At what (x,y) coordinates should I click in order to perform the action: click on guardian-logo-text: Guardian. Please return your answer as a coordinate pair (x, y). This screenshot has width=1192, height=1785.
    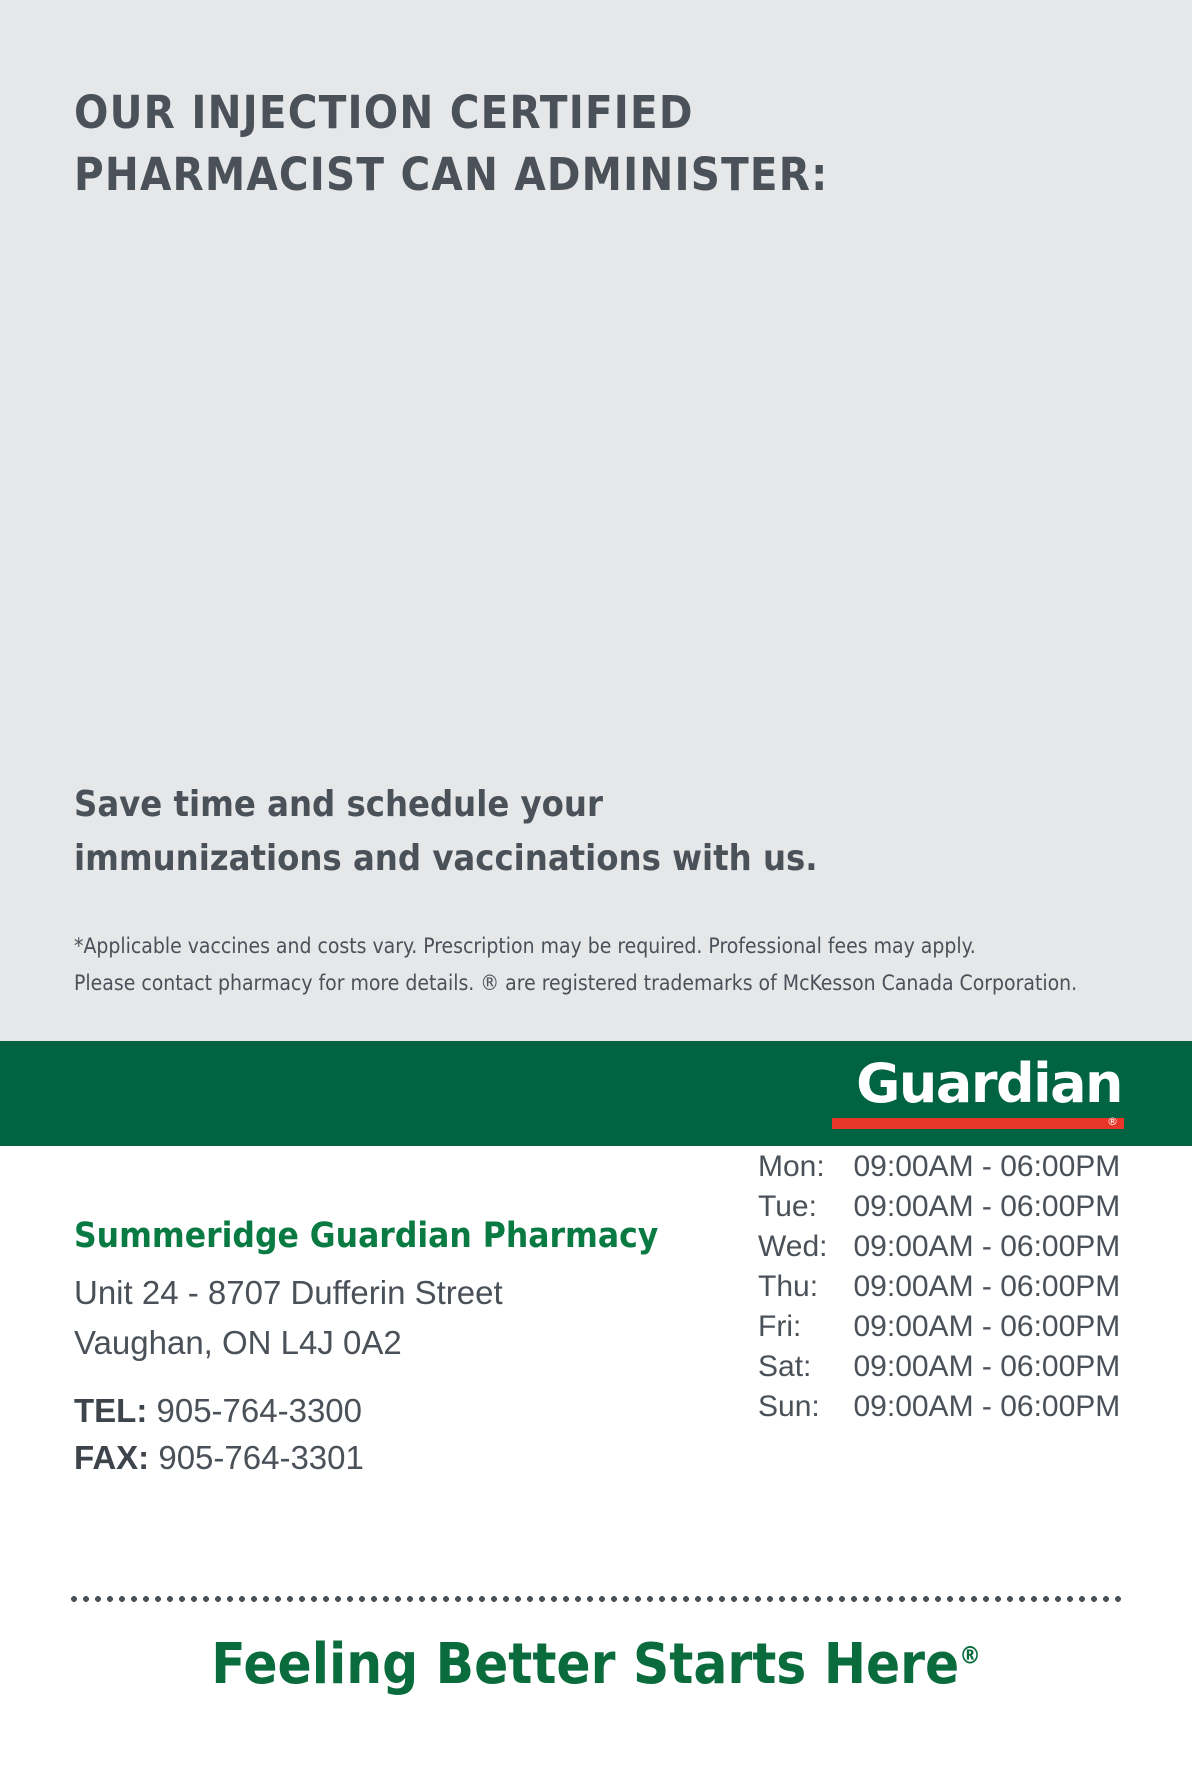
    Looking at the image, I should click on (989, 1083).